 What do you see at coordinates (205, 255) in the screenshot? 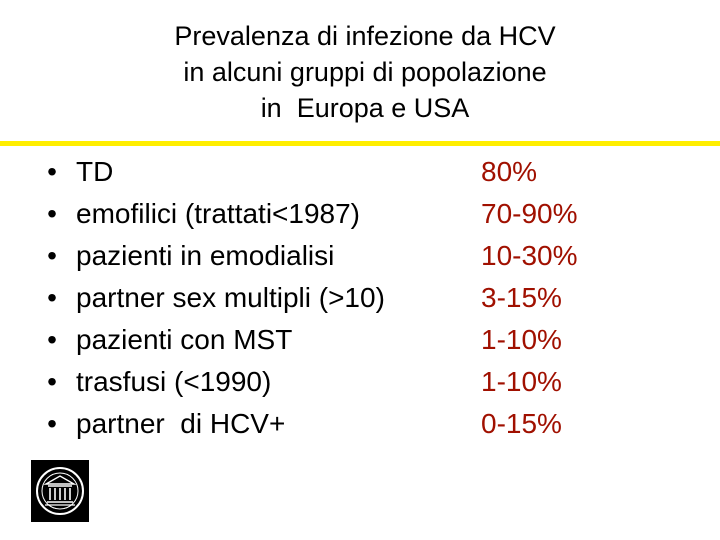
I see `group-label: pazienti in emodialisi` at bounding box center [205, 255].